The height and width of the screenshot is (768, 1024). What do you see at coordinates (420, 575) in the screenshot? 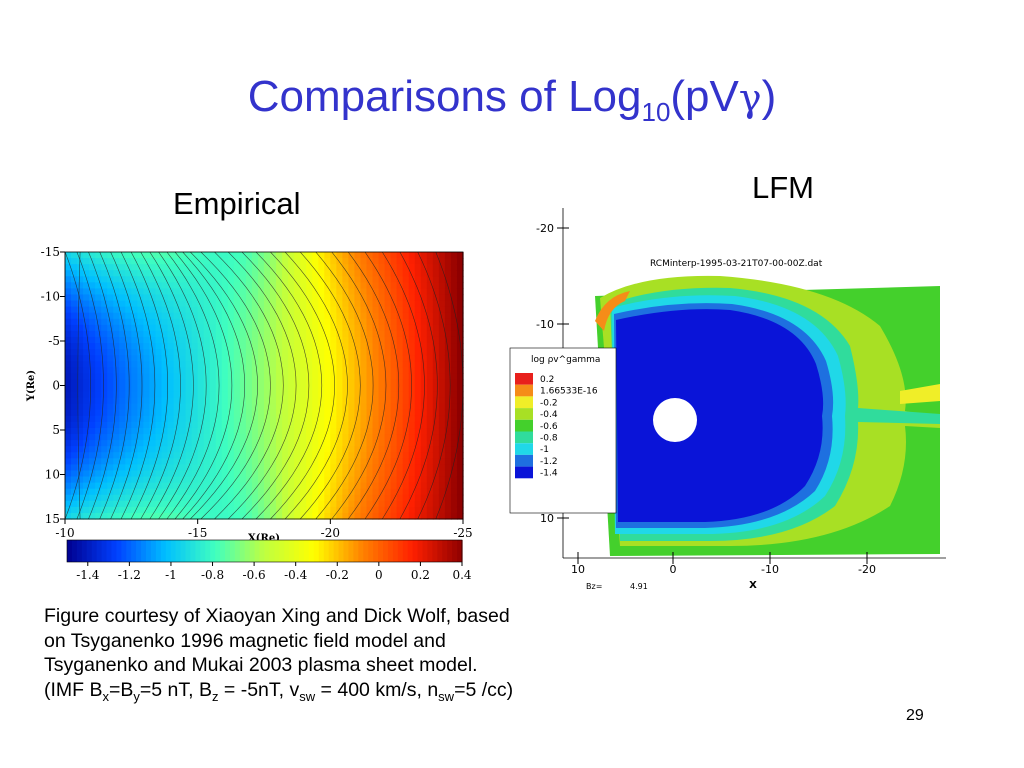
I see `colorbar-tick-label: 0.2` at bounding box center [420, 575].